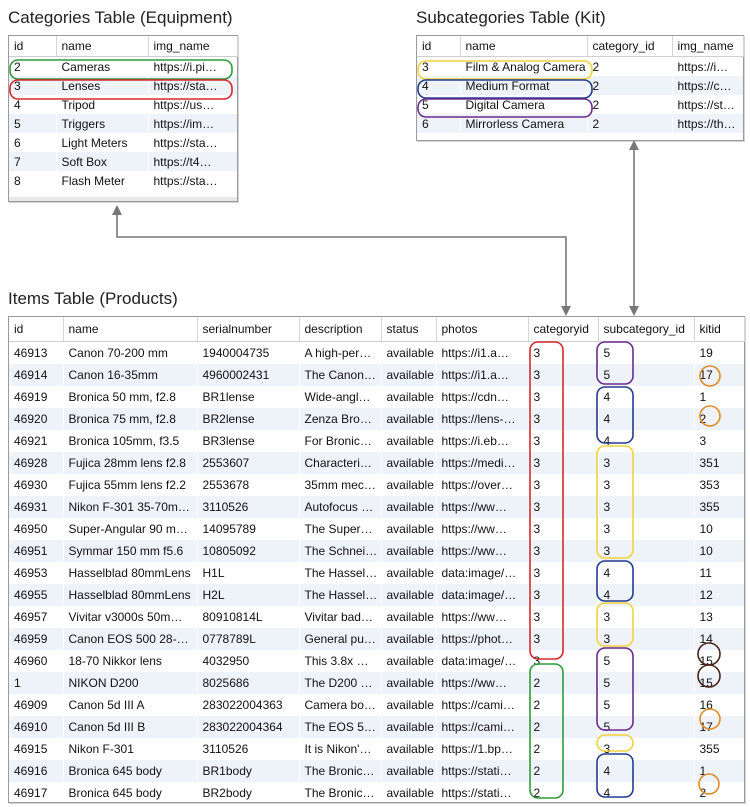 This screenshot has width=750, height=807. What do you see at coordinates (719, 329) in the screenshot?
I see `items-column-header: kitid` at bounding box center [719, 329].